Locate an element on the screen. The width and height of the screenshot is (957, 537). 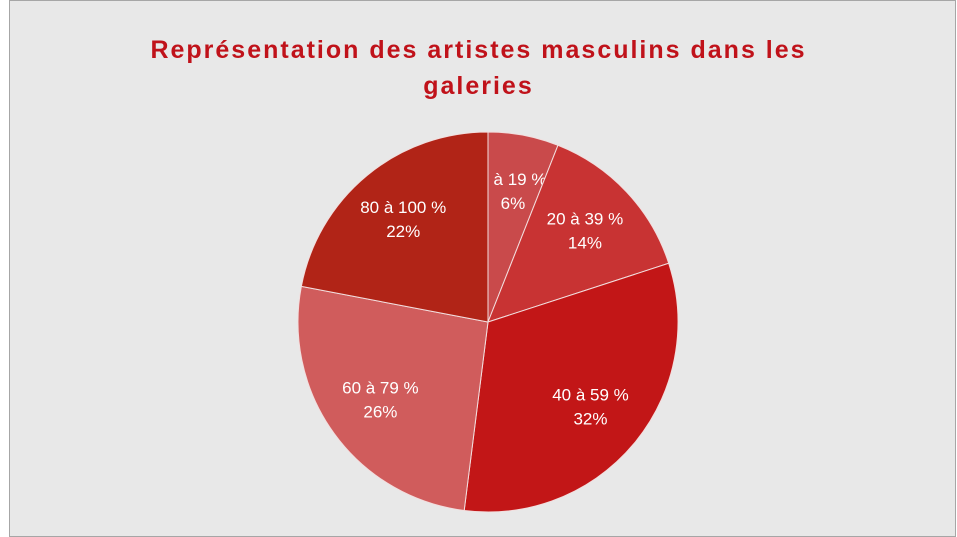
value-label: 32% is located at coordinates (590, 418).